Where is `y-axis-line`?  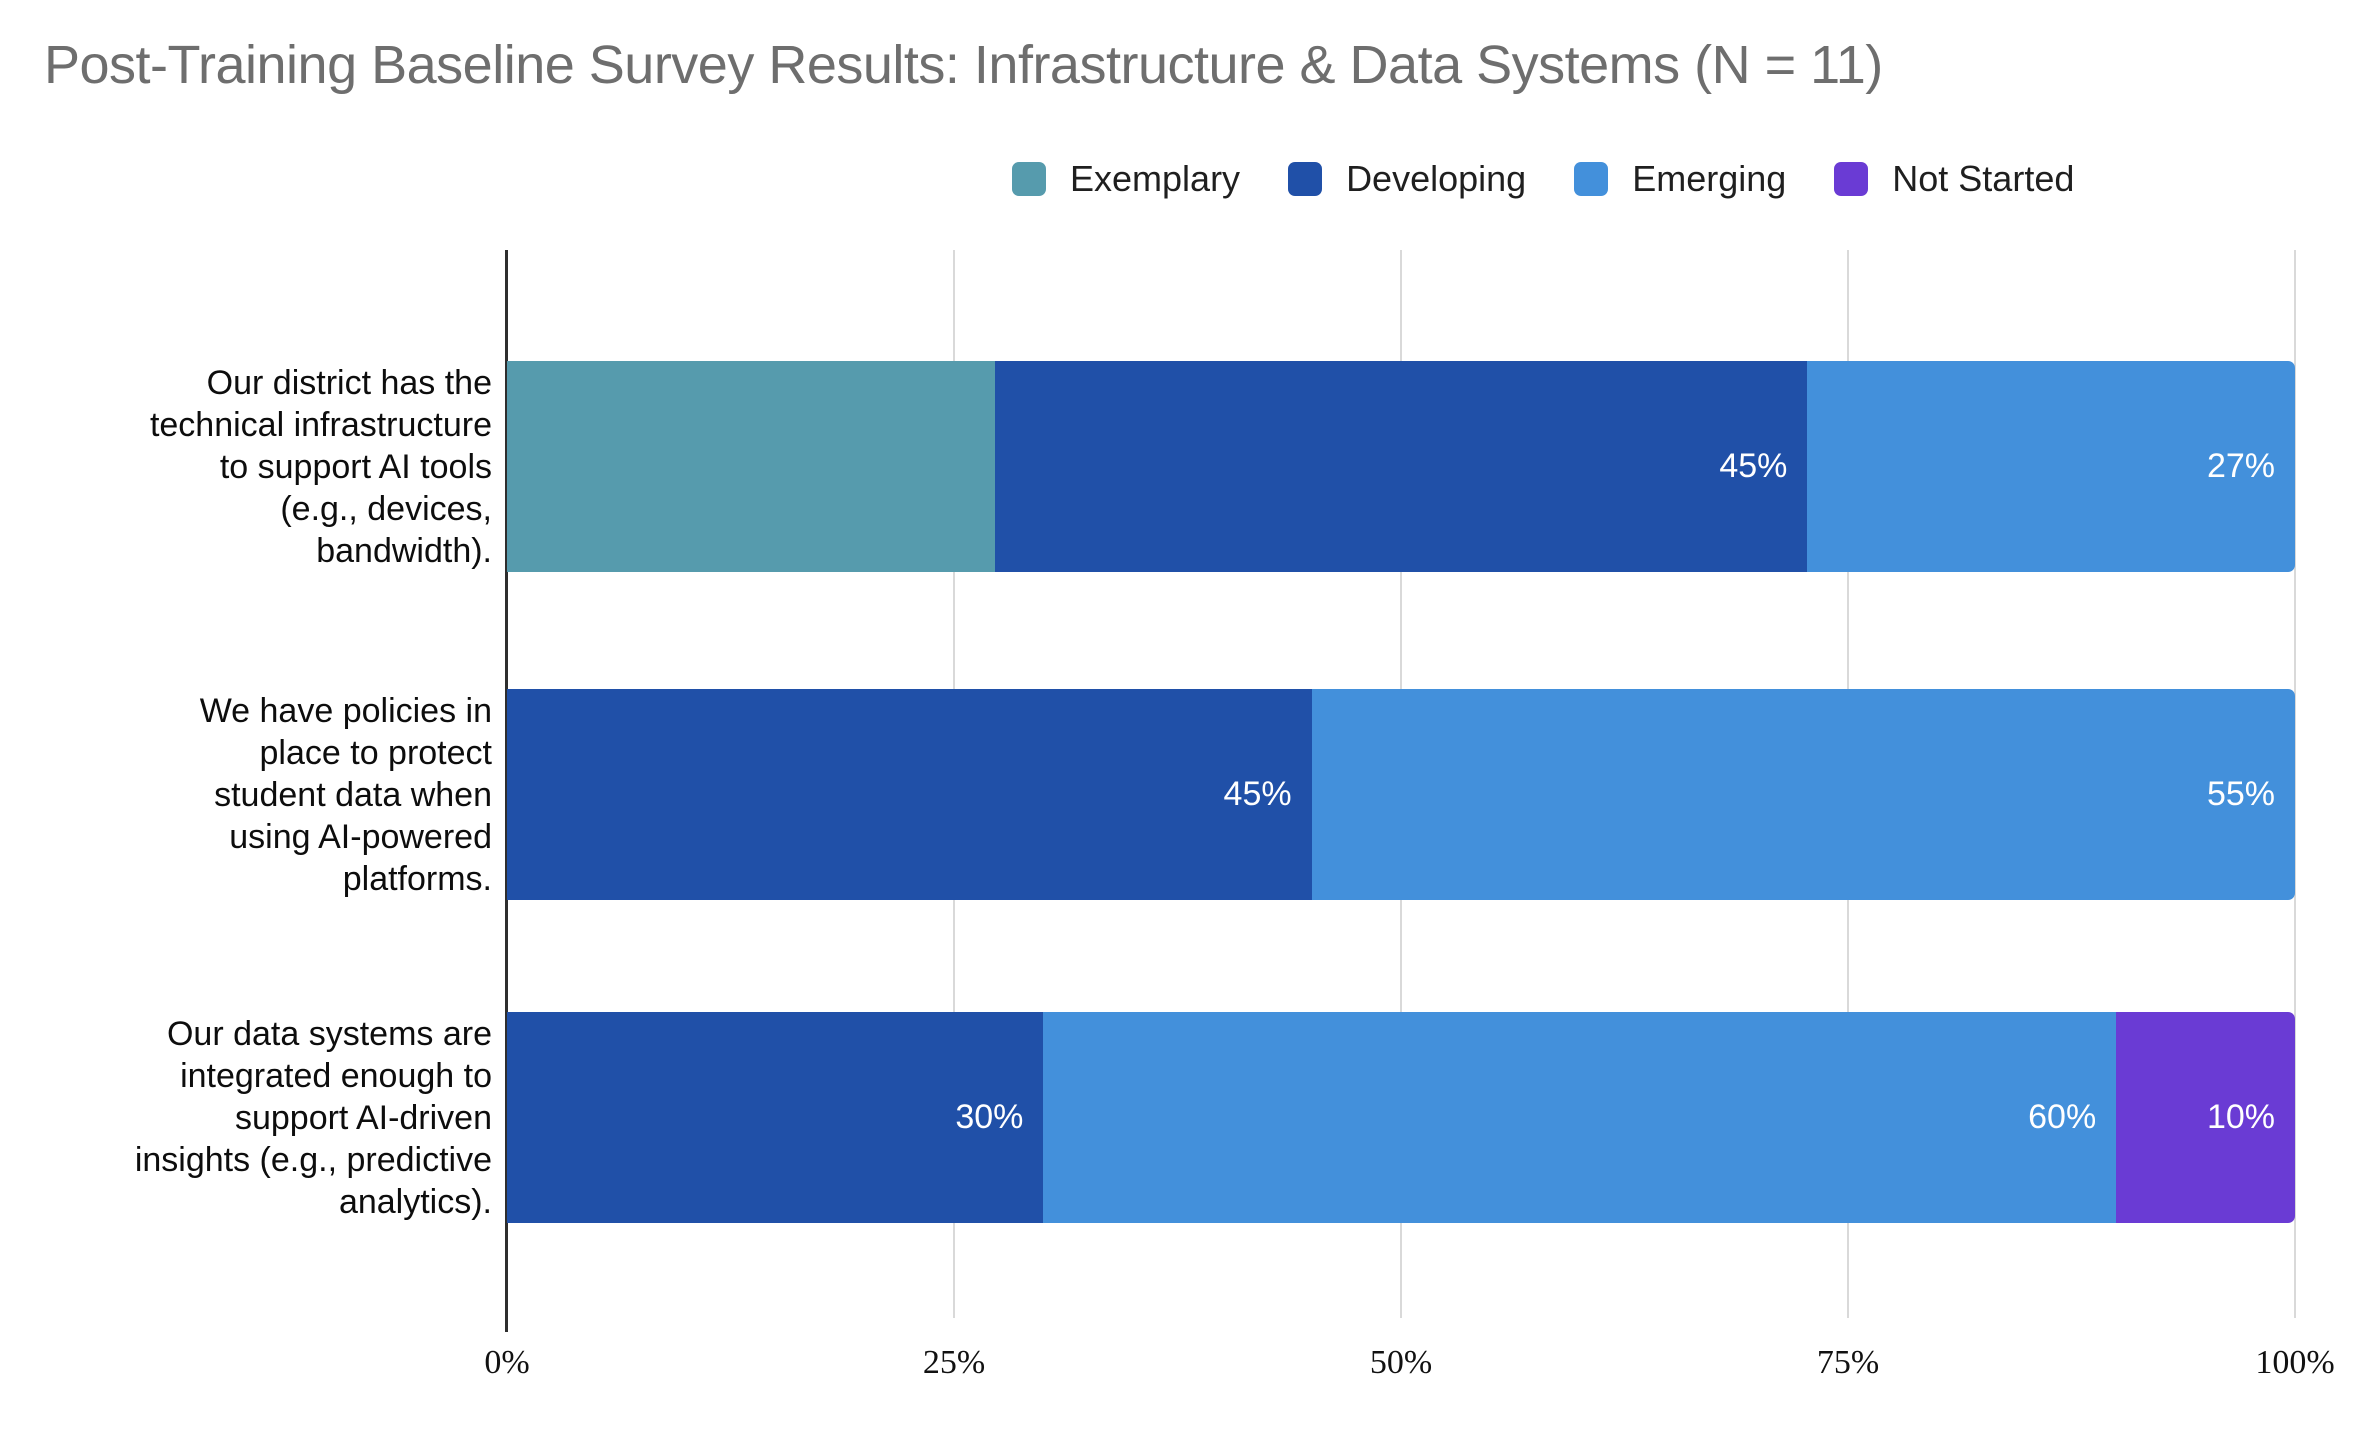
y-axis-line is located at coordinates (506, 791).